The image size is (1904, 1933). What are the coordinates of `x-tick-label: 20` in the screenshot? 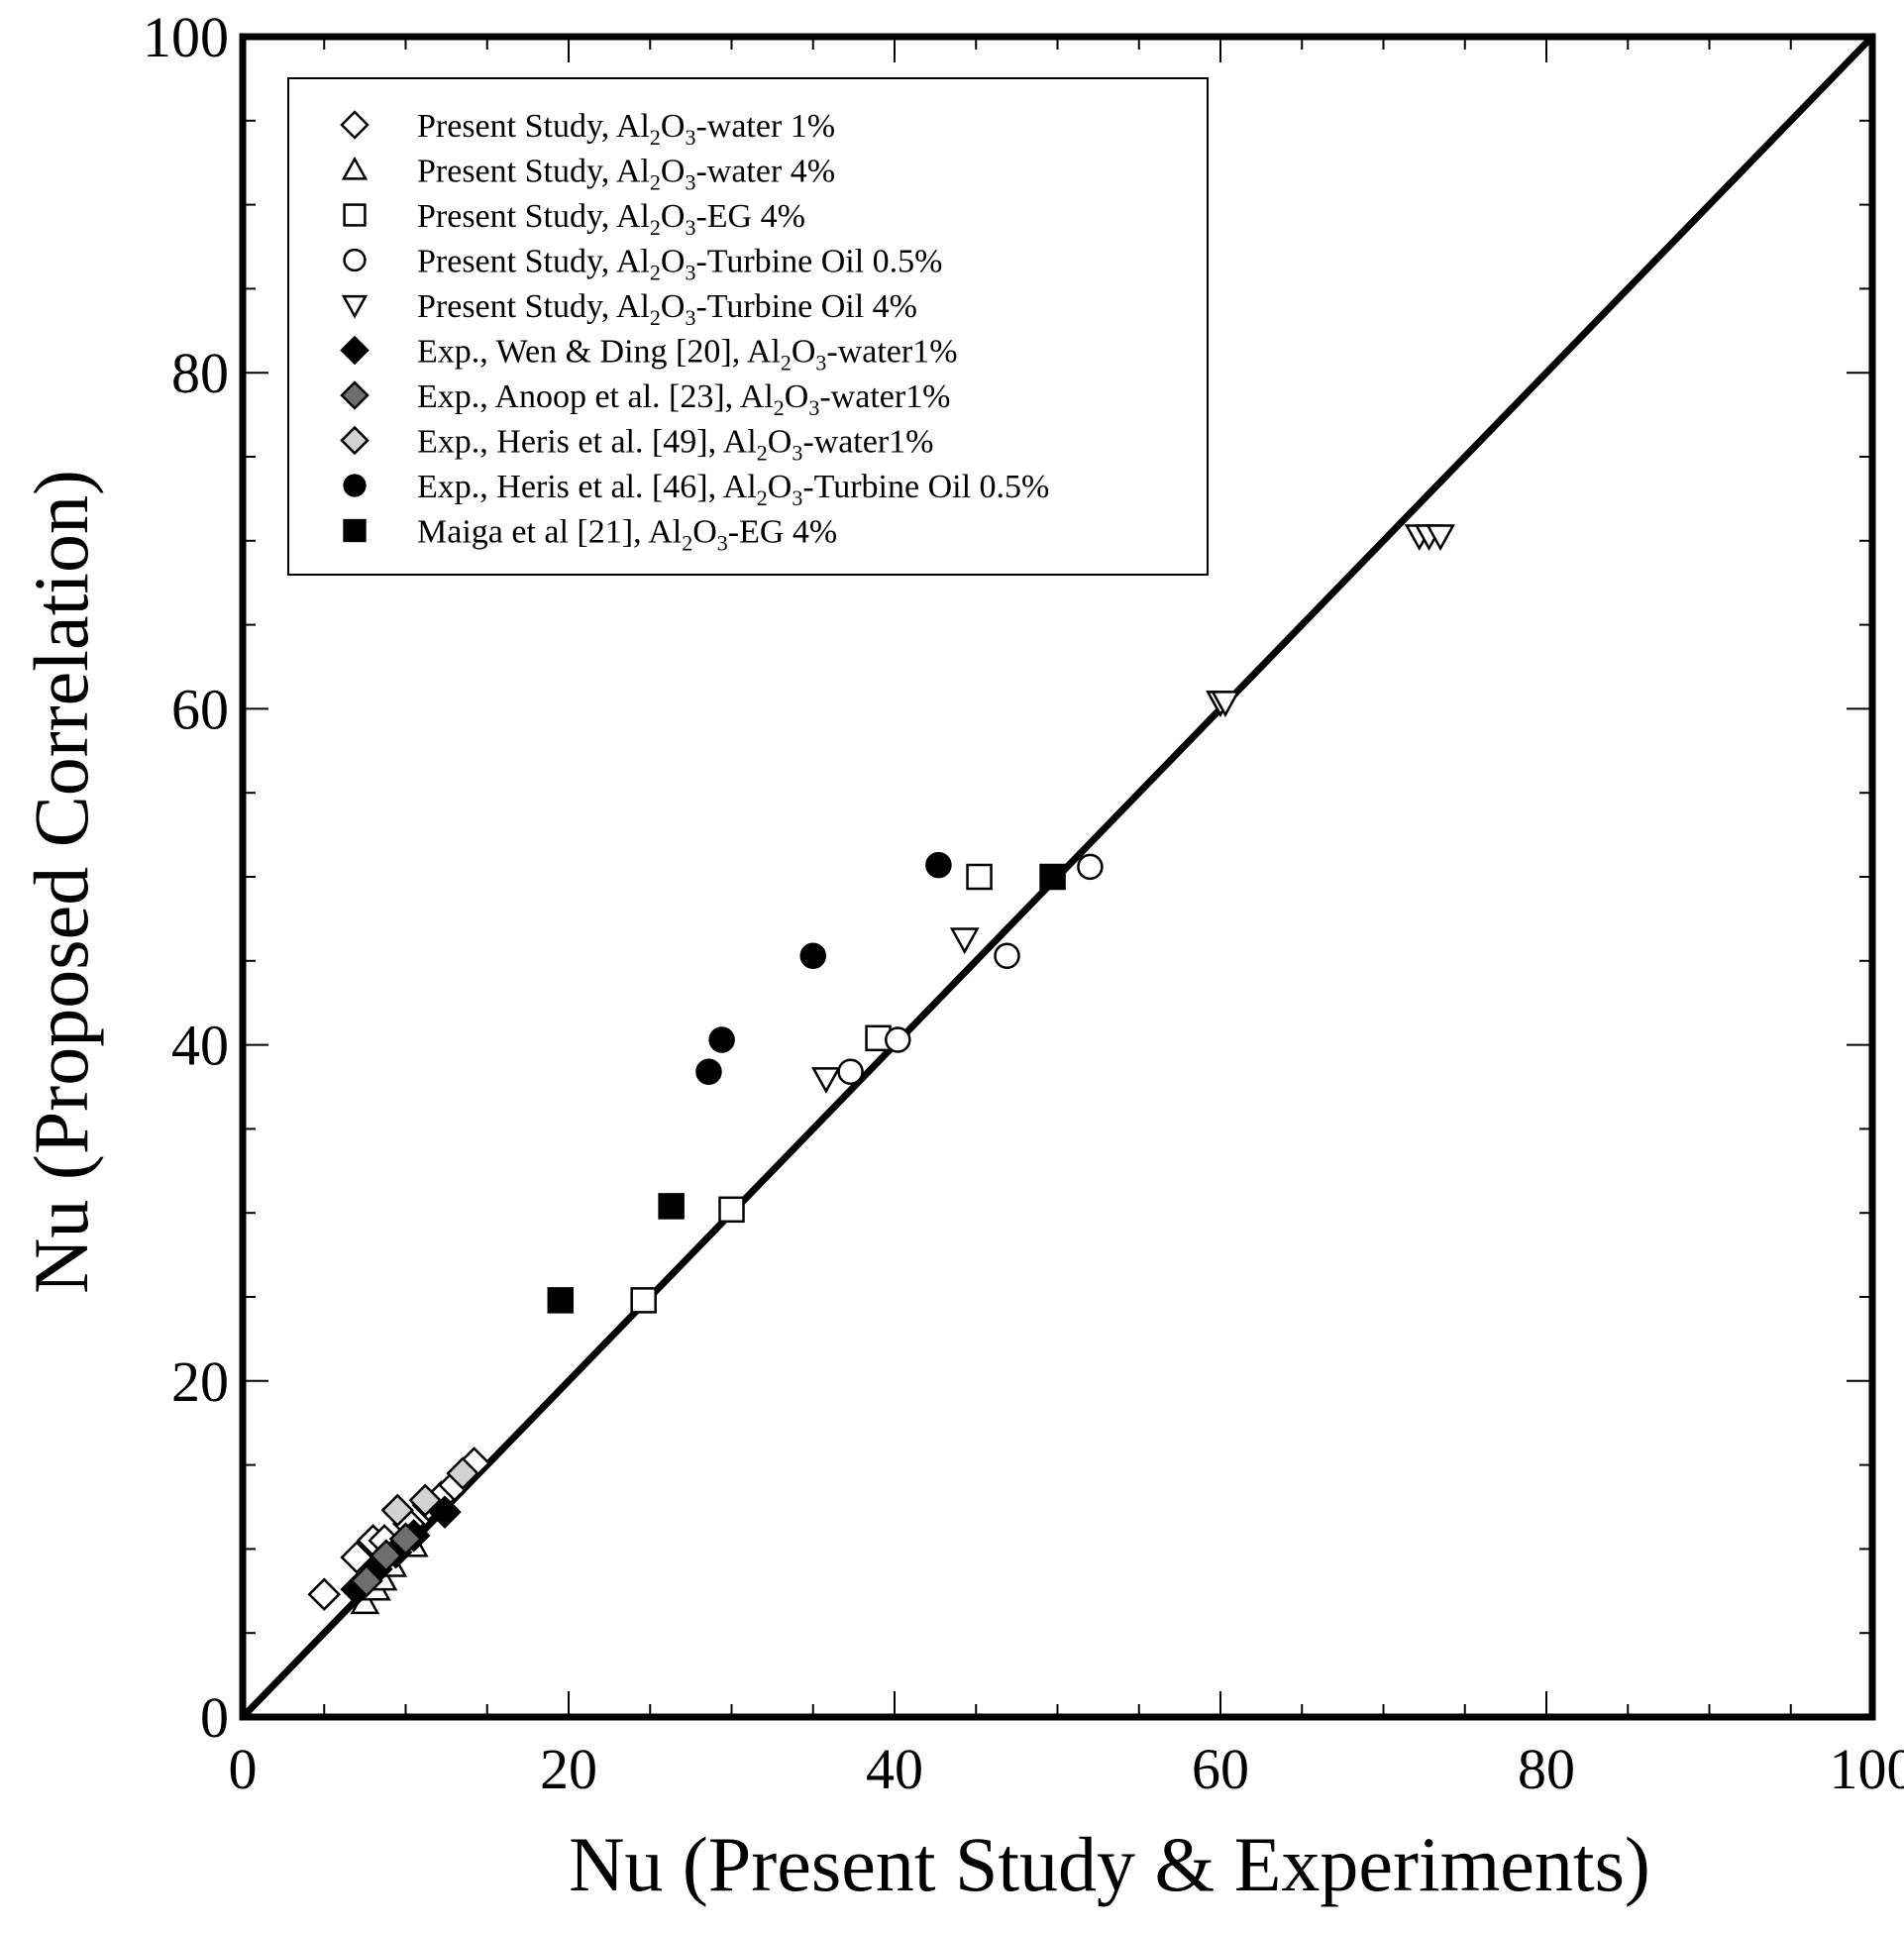 It's located at (568, 1769).